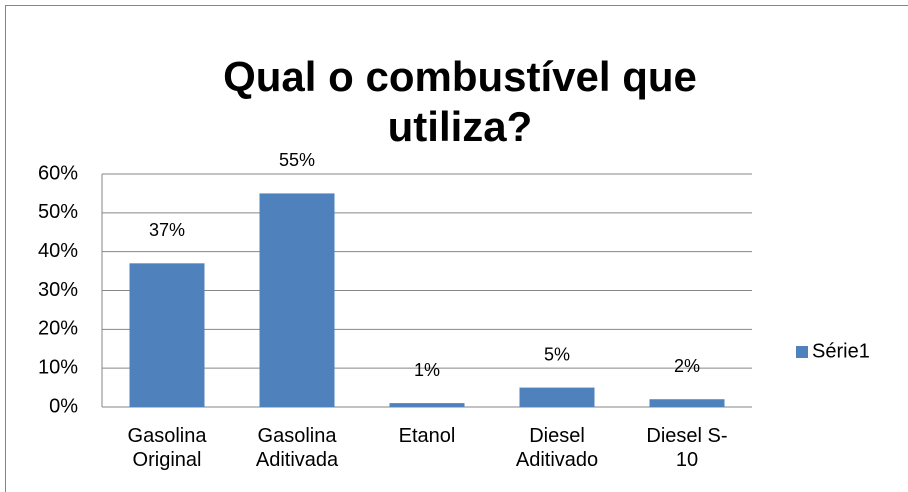 This screenshot has width=908, height=492. What do you see at coordinates (460, 101) in the screenshot?
I see `chart-title: Qual o combustível que utiliza?` at bounding box center [460, 101].